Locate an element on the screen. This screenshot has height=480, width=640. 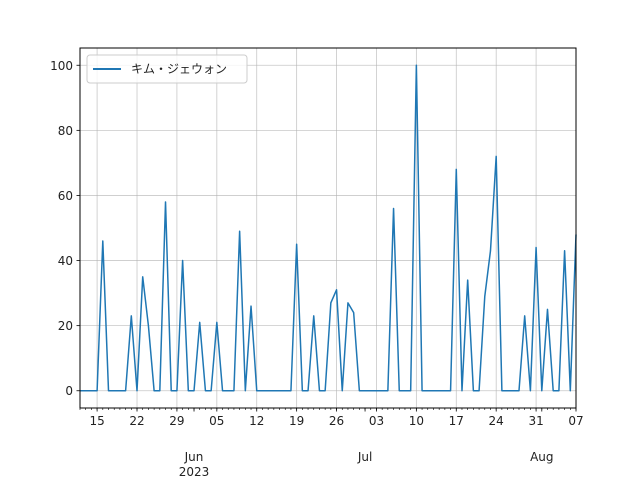
y-tick-label: 40 is located at coordinates (65, 261).